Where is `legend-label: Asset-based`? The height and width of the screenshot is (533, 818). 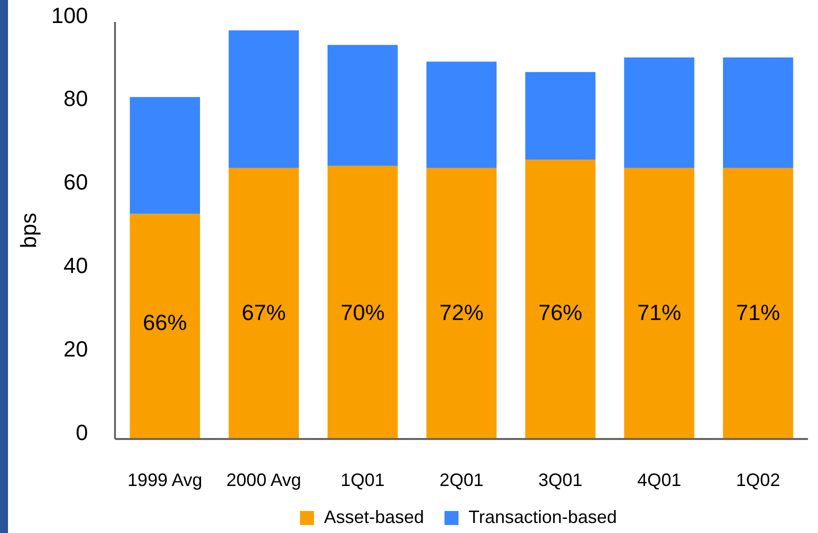
legend-label: Asset-based is located at coordinates (374, 516).